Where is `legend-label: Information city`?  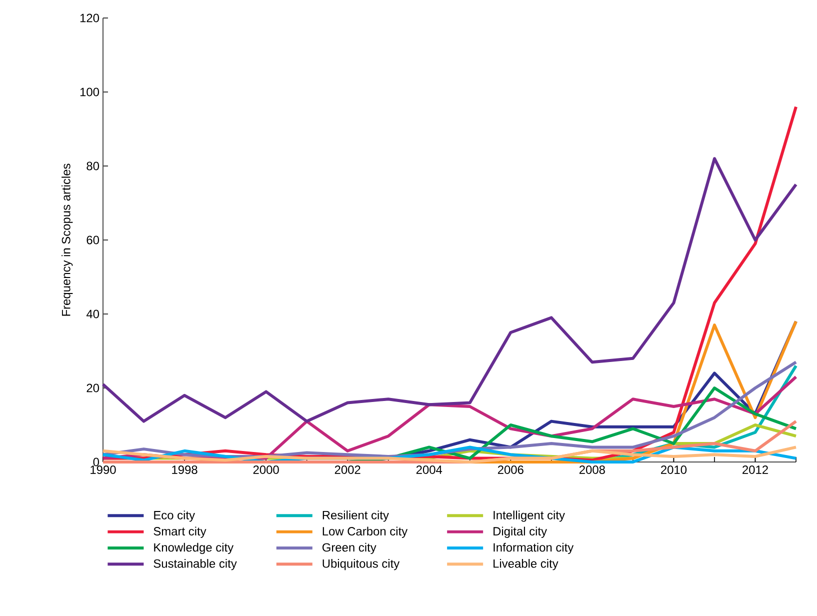
legend-label: Information city is located at coordinates (534, 548).